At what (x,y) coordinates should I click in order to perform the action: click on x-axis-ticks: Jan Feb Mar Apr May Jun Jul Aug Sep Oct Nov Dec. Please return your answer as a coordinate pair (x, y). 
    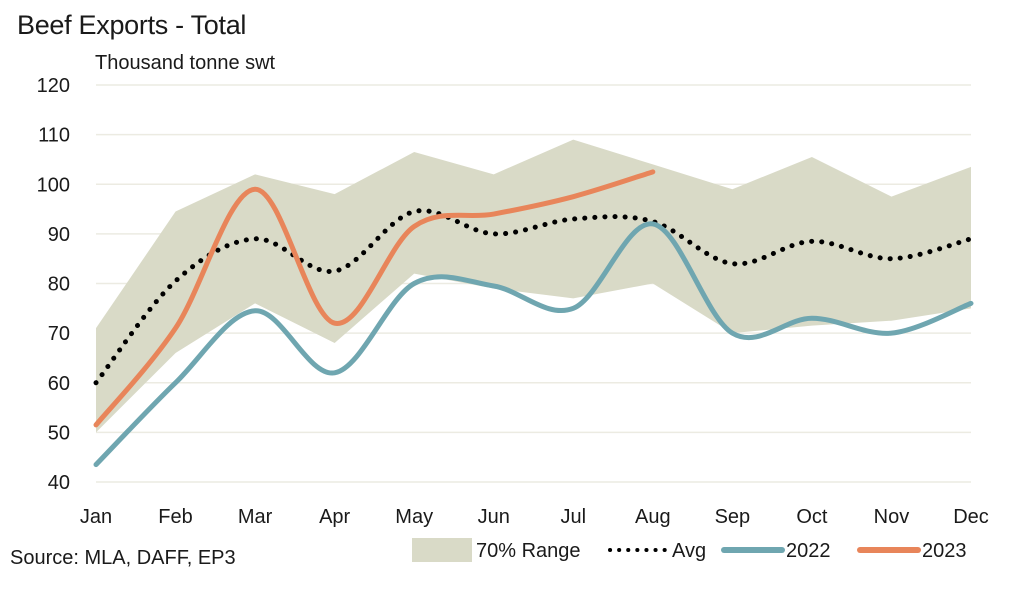
    Looking at the image, I should click on (534, 517).